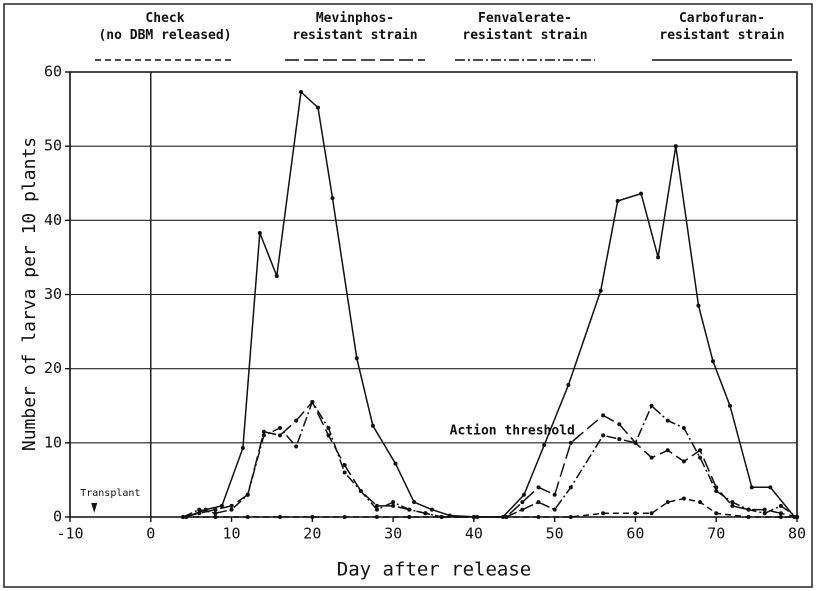 The height and width of the screenshot is (591, 816). What do you see at coordinates (722, 27) in the screenshot?
I see `legend-label: Carbofuran- resistant strain` at bounding box center [722, 27].